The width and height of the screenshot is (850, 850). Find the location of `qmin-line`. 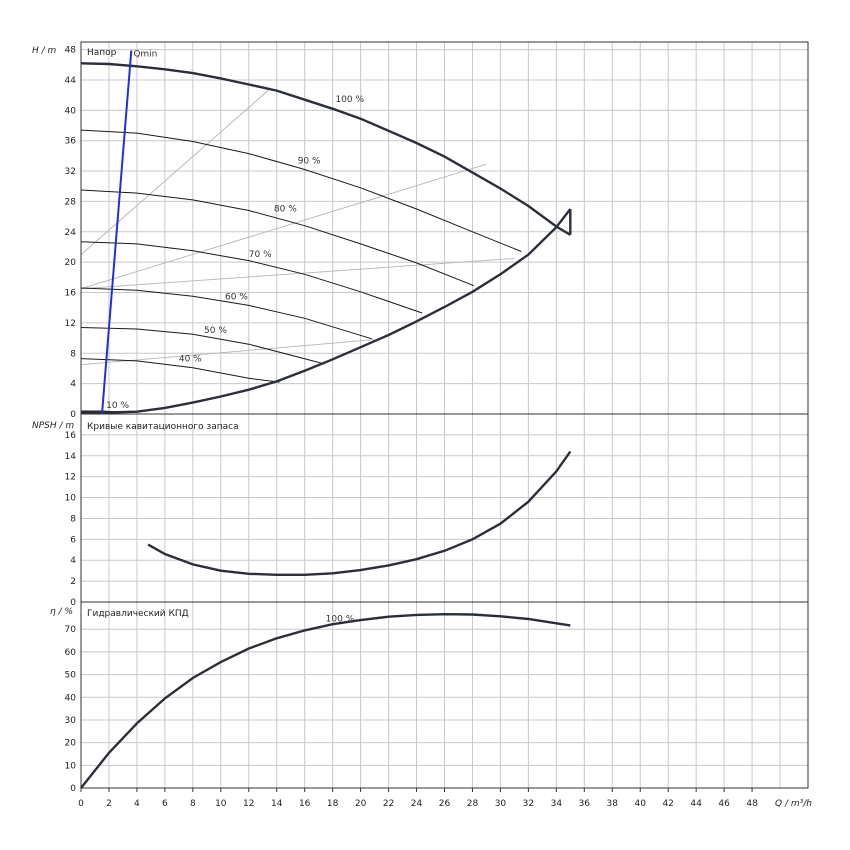

qmin-line is located at coordinates (117, 232).